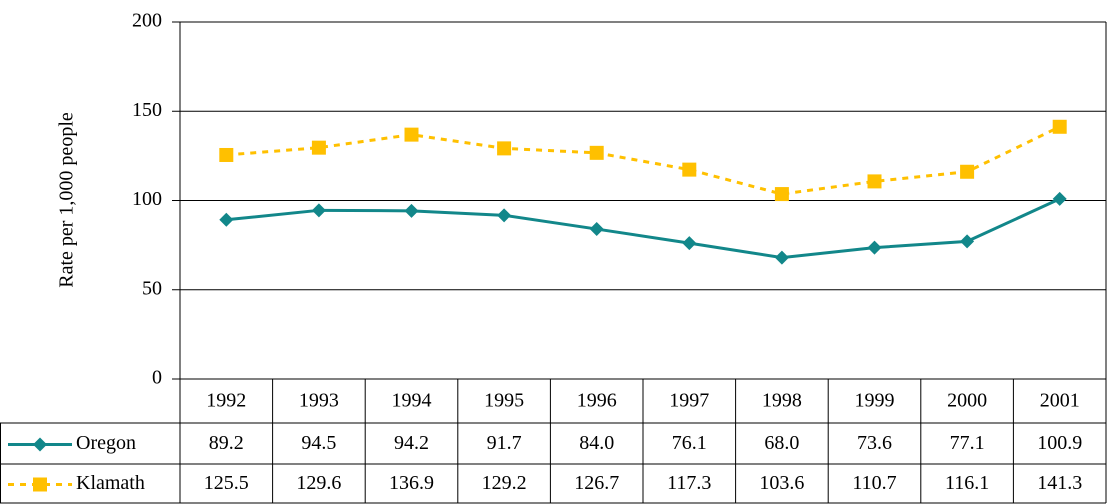  What do you see at coordinates (157, 378) in the screenshot?
I see `y-tick-label: 0` at bounding box center [157, 378].